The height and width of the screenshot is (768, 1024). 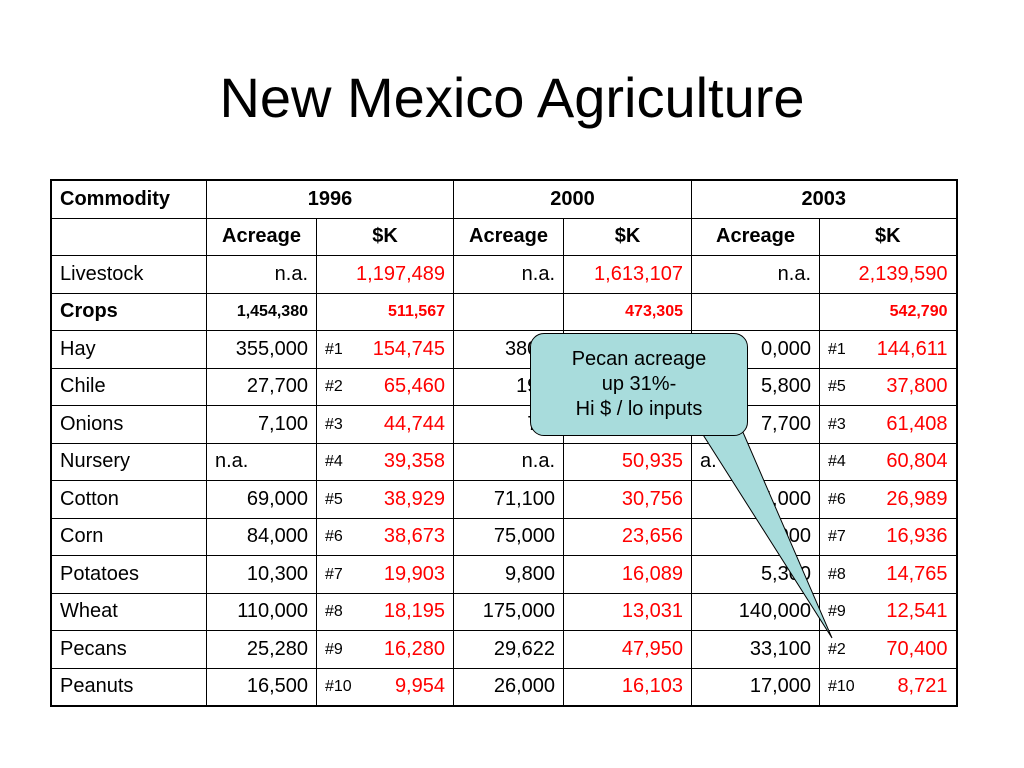 What do you see at coordinates (385, 611) in the screenshot?
I see `value-cell: #8 18,195` at bounding box center [385, 611].